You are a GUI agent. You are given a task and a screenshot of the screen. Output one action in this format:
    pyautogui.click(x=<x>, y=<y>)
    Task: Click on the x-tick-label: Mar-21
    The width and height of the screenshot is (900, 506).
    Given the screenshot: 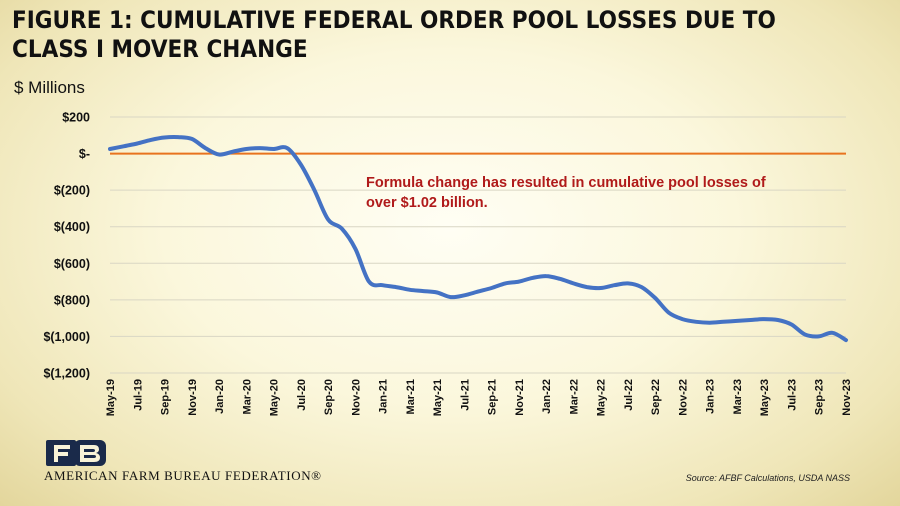 What is the action you would take?
    pyautogui.click(x=411, y=396)
    